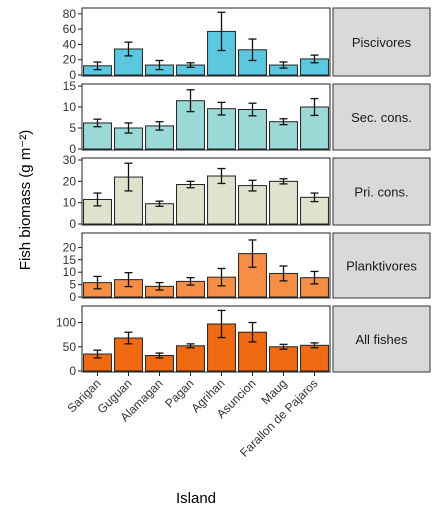 The height and width of the screenshot is (515, 432). I want to click on x-axis-label: Island, so click(196, 498).